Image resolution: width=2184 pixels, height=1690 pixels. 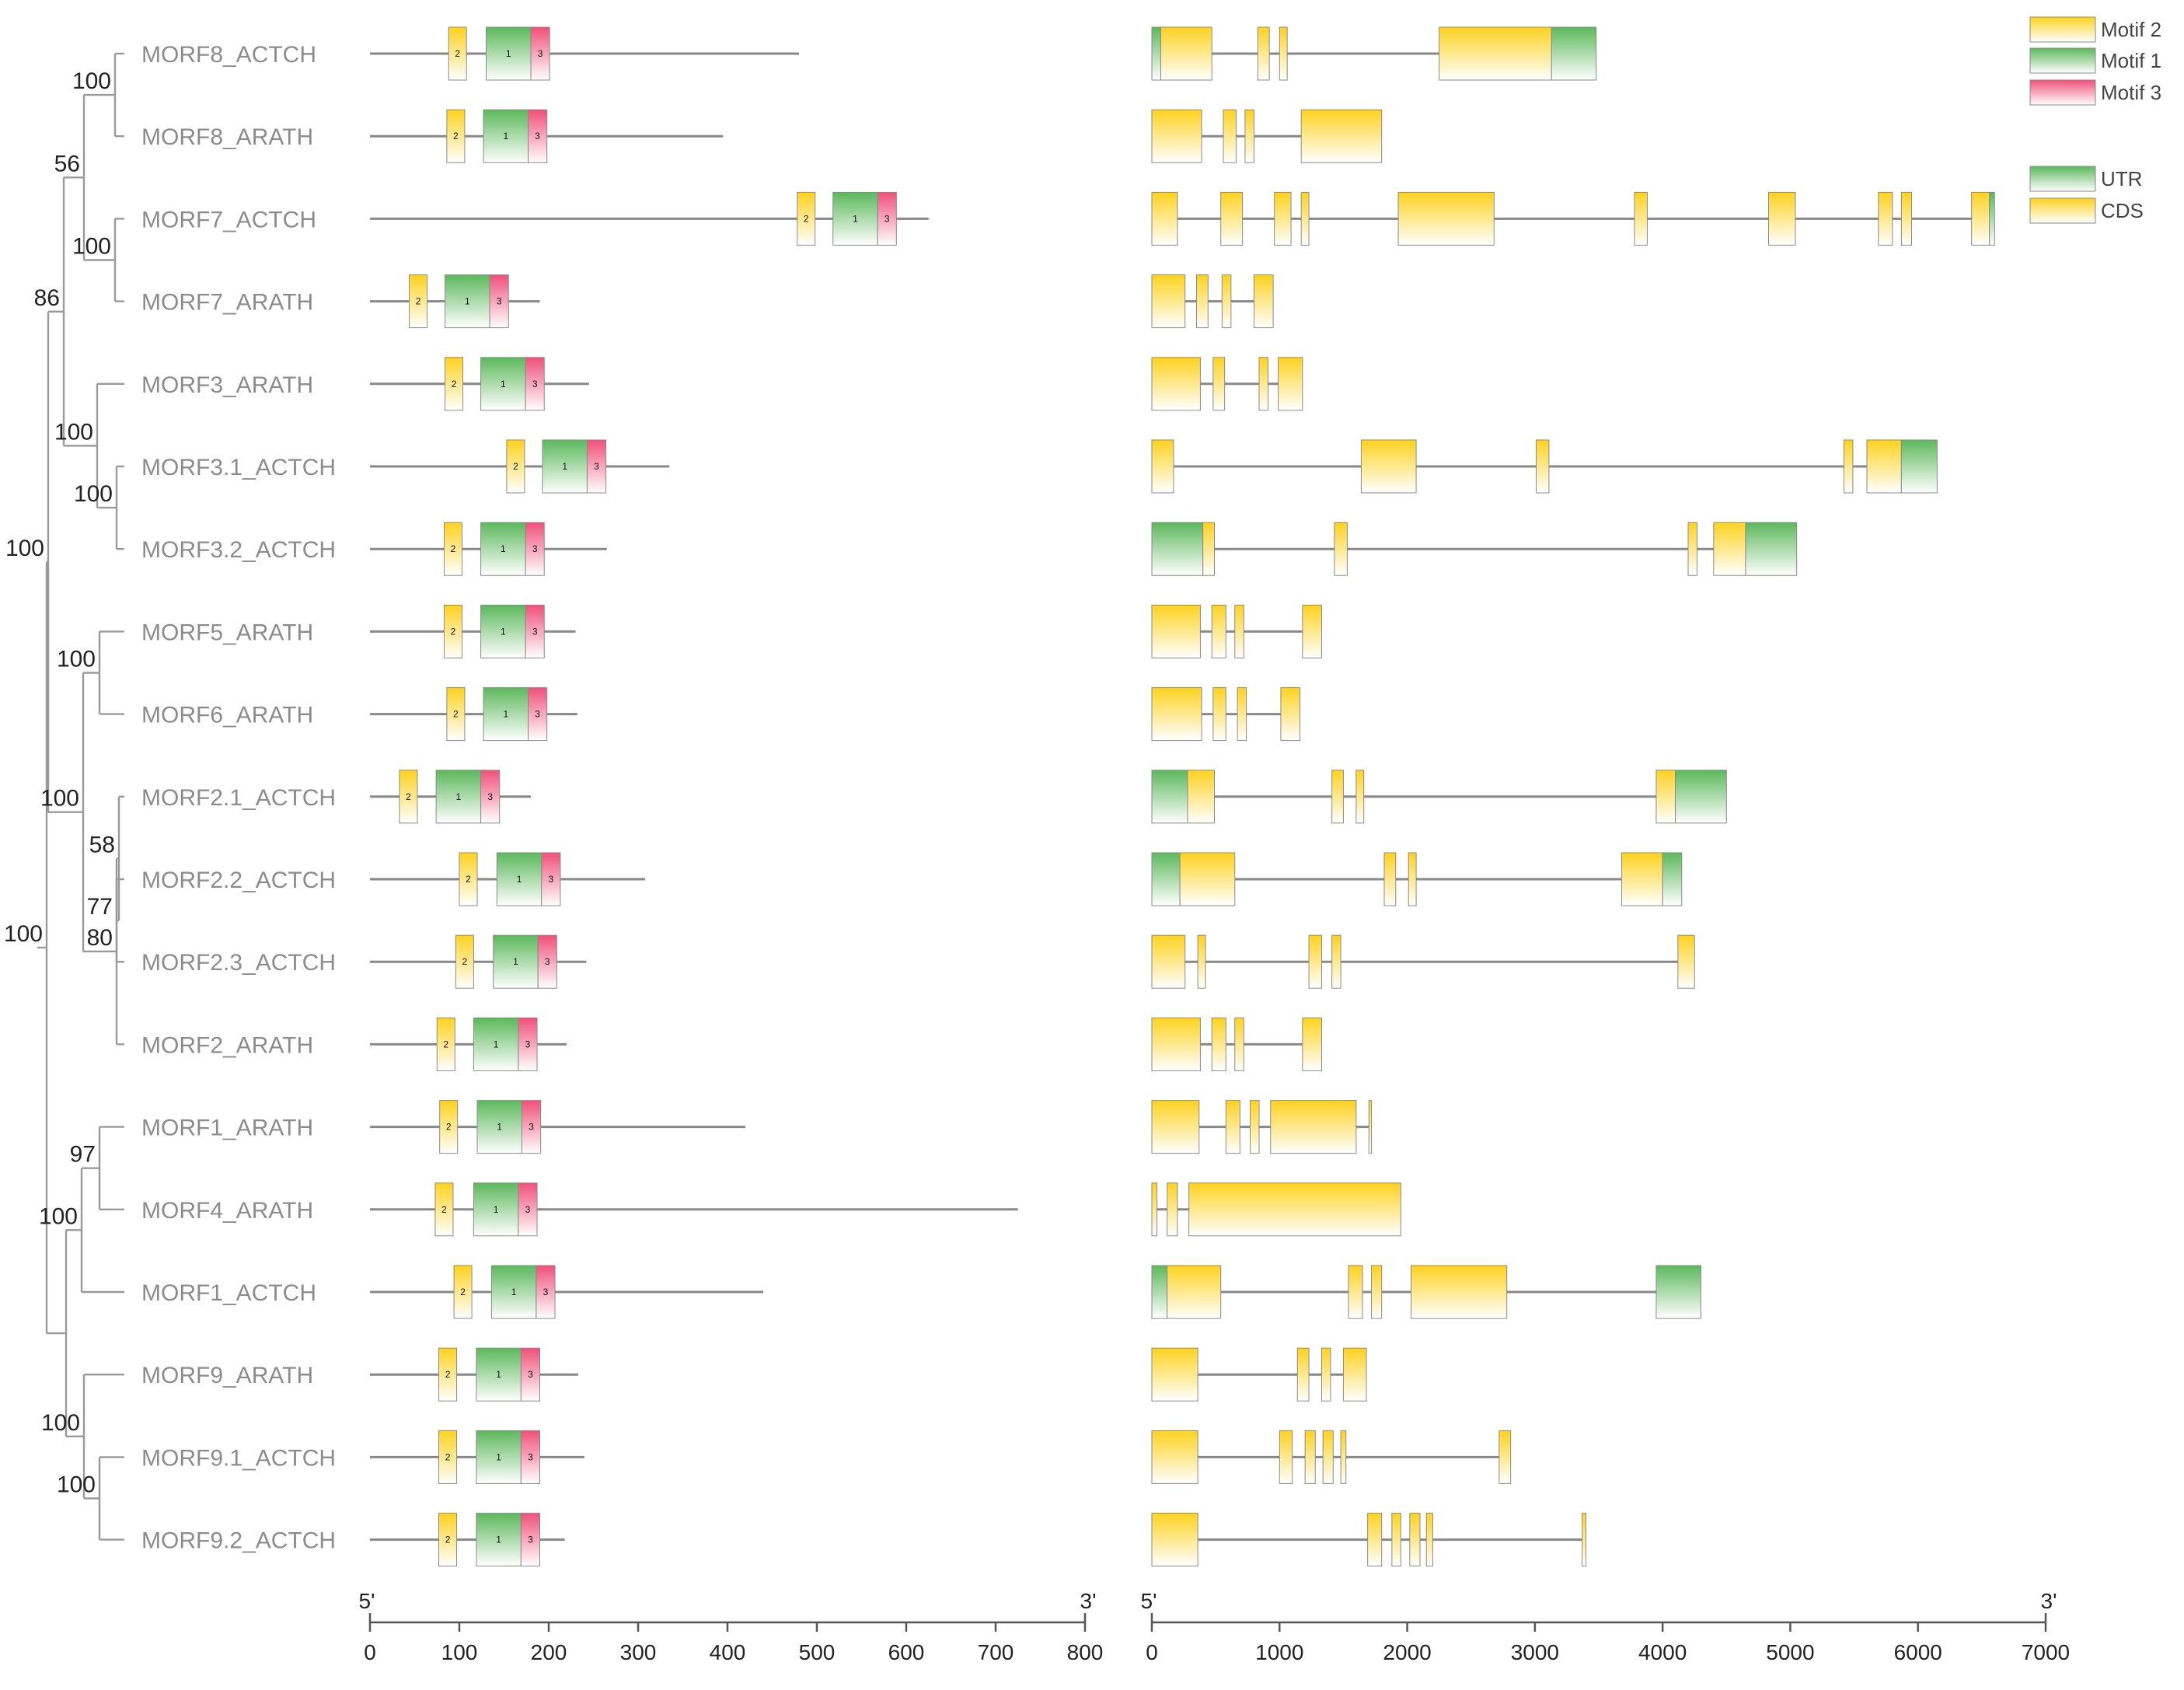 What do you see at coordinates (100, 938) in the screenshot?
I see `bootstrap-value: 80` at bounding box center [100, 938].